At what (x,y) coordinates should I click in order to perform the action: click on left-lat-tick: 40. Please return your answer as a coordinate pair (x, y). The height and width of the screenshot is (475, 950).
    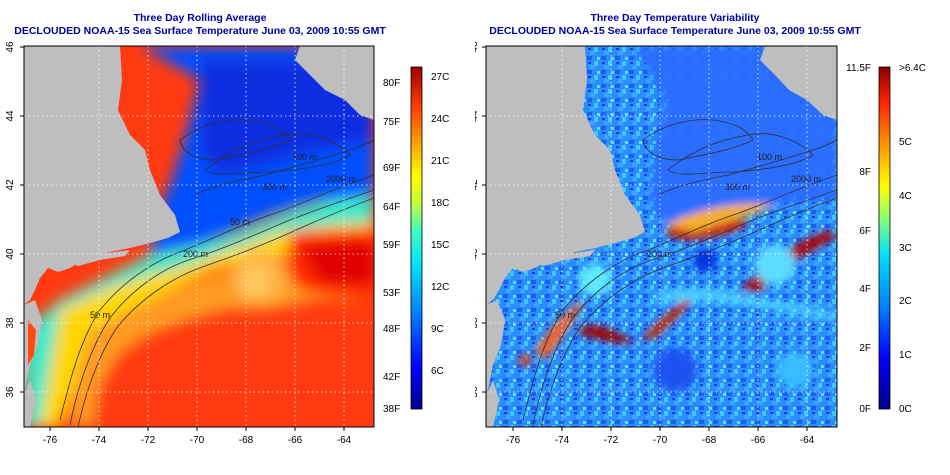
    Looking at the image, I should click on (10, 254).